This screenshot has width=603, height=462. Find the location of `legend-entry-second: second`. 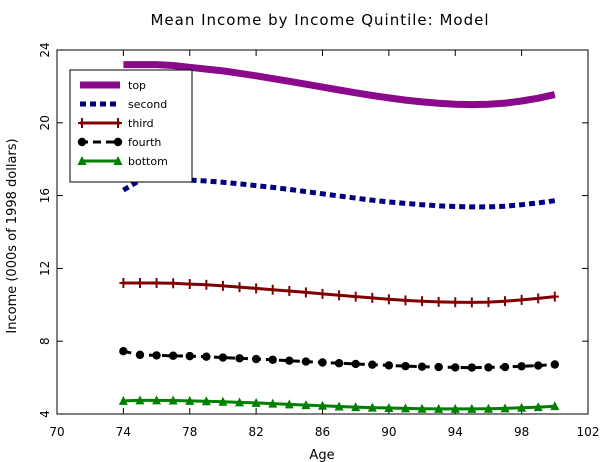

legend-entry-second: second is located at coordinates (123, 104).